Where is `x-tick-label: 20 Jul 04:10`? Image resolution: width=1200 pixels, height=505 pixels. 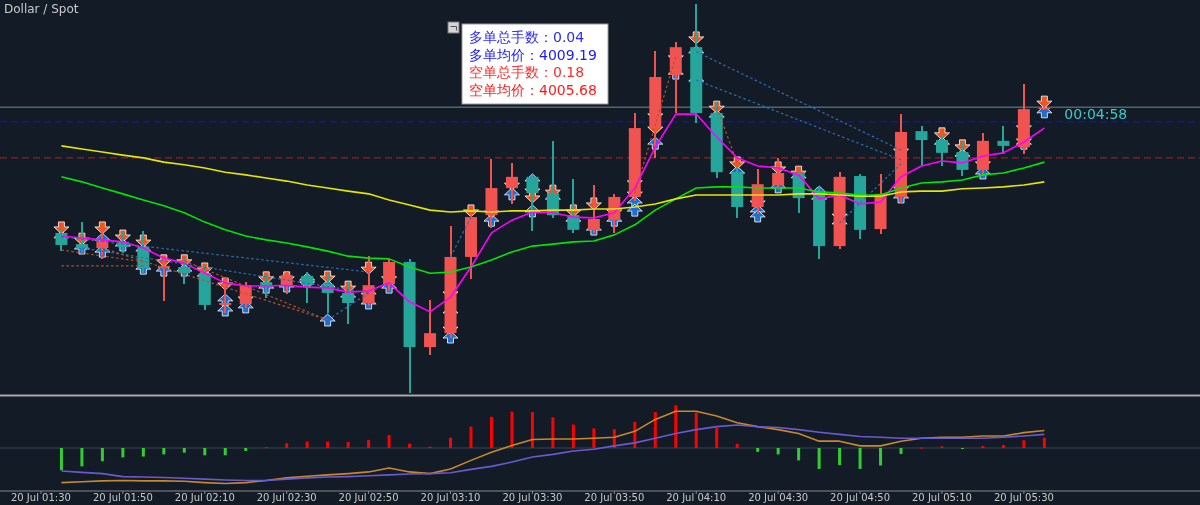 x-tick-label: 20 Jul 04:10 is located at coordinates (696, 497).